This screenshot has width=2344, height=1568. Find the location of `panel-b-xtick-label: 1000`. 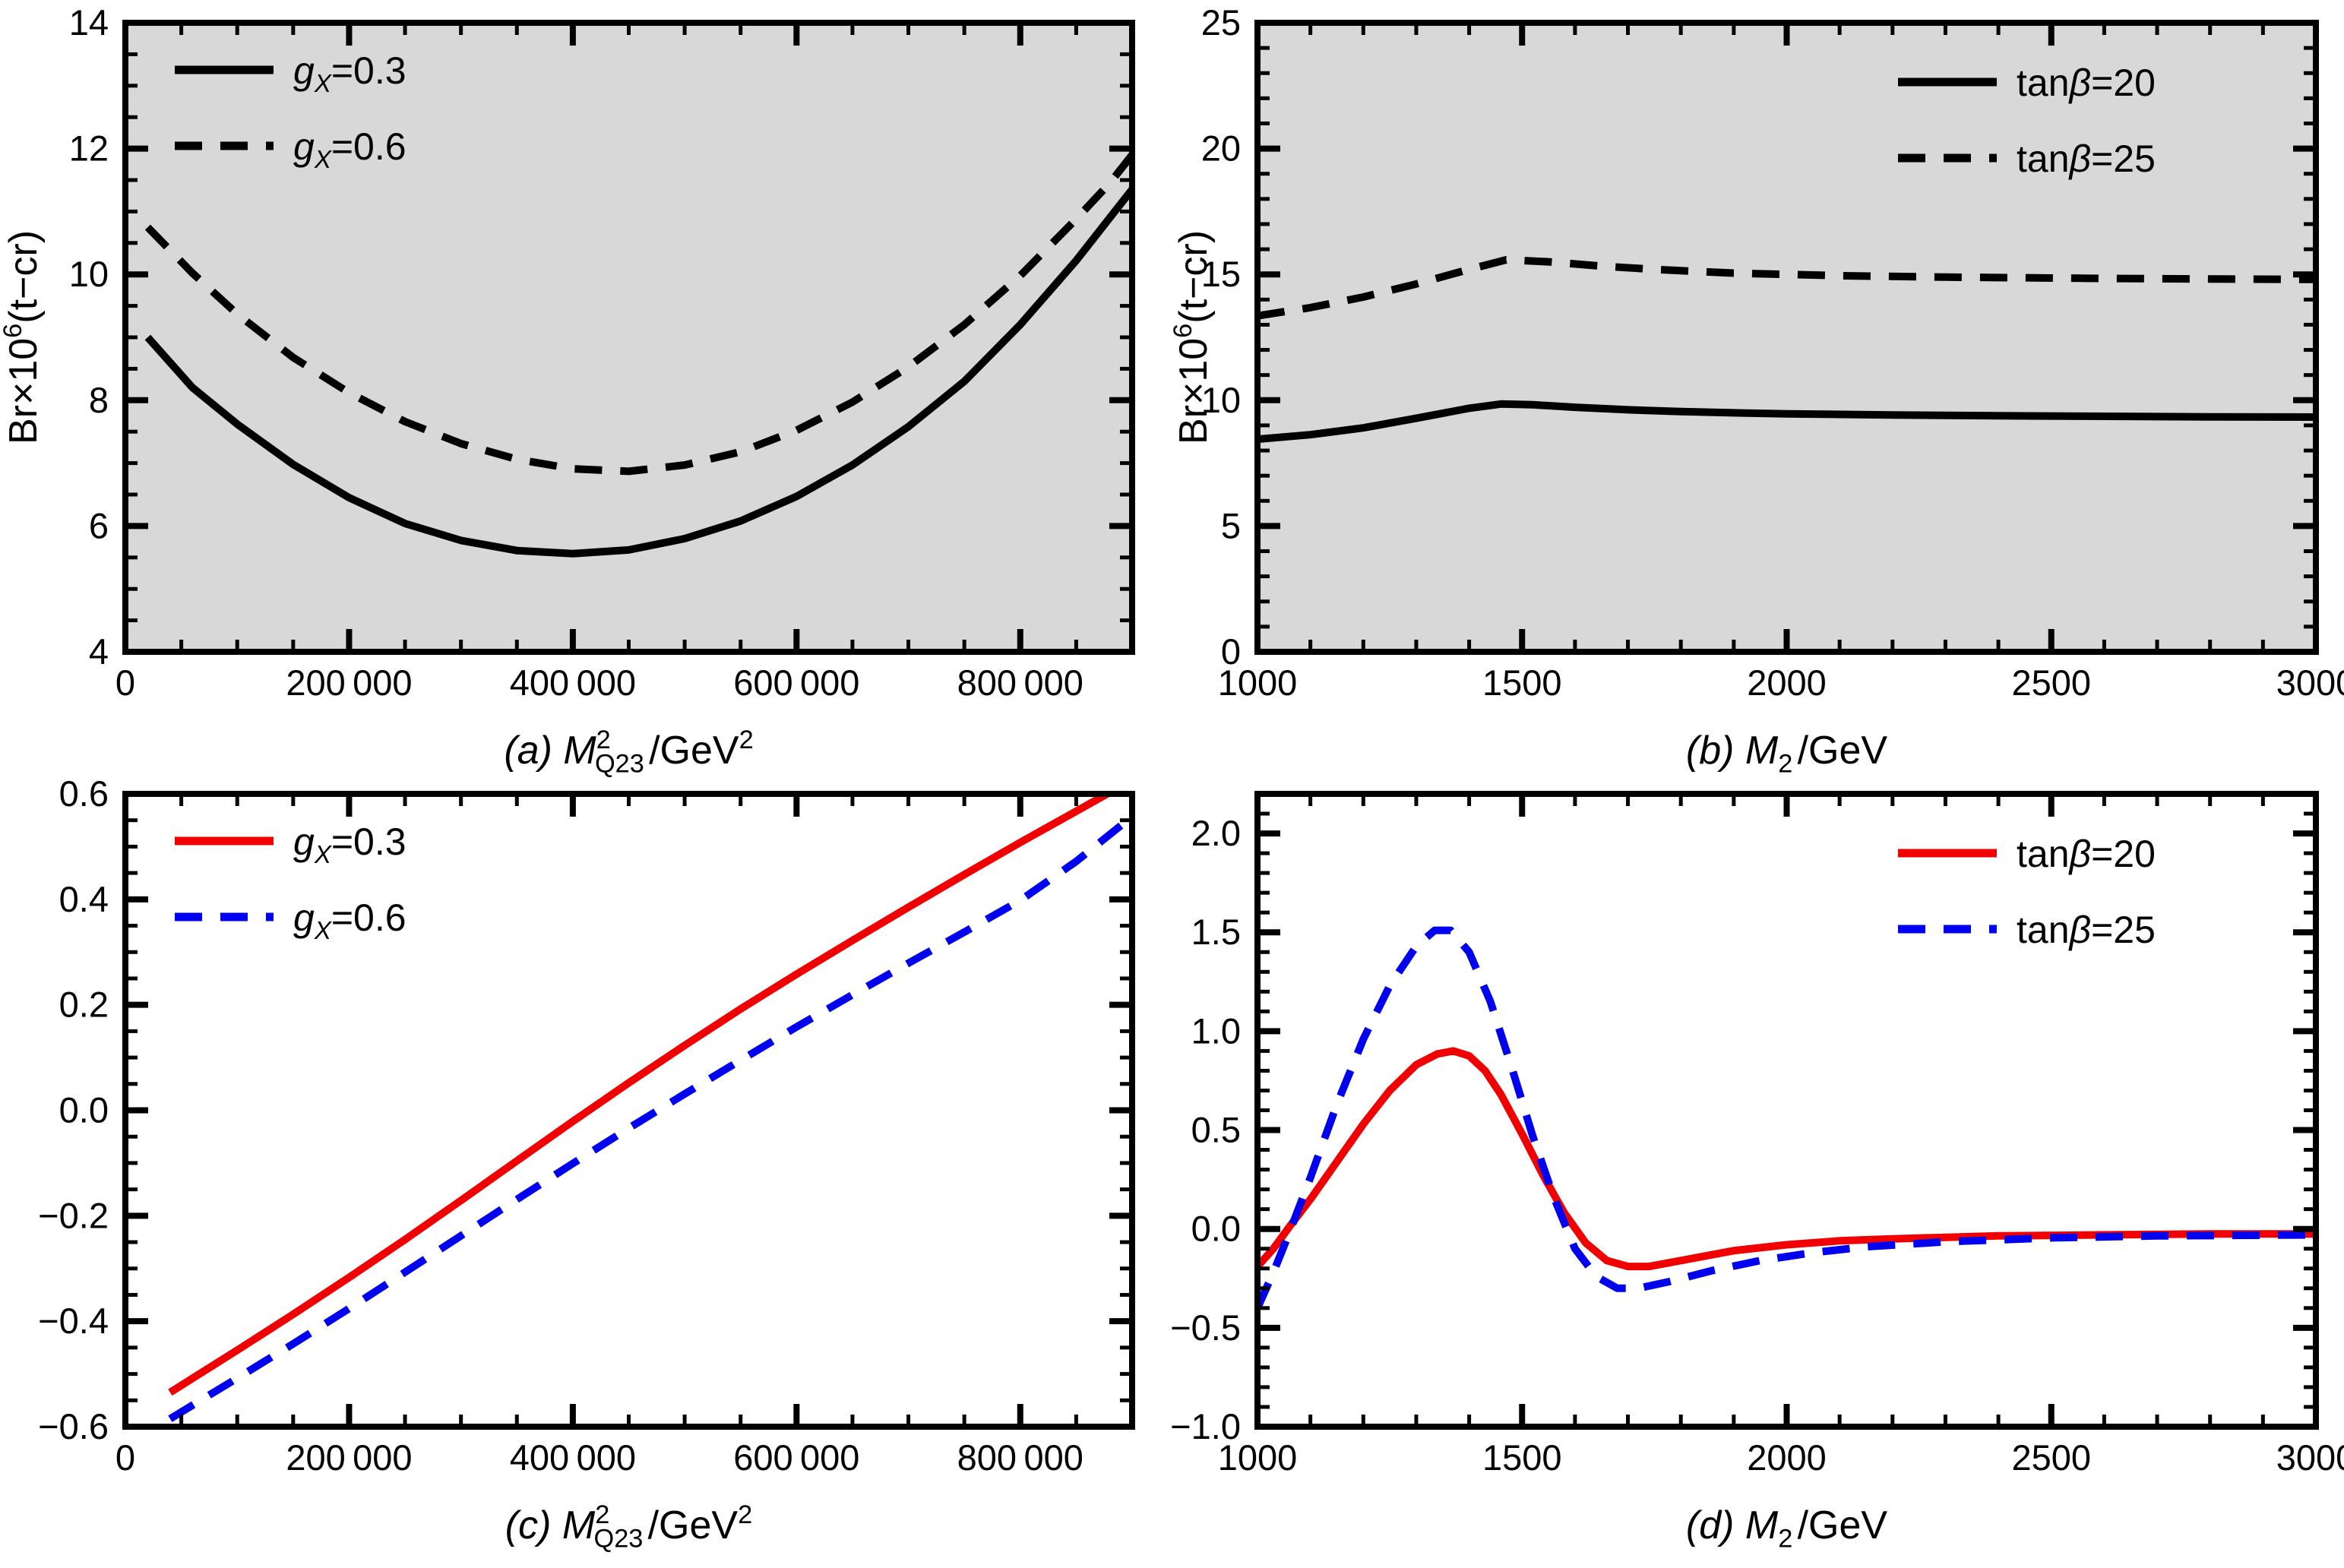

panel-b-xtick-label: 1000 is located at coordinates (1258, 682).